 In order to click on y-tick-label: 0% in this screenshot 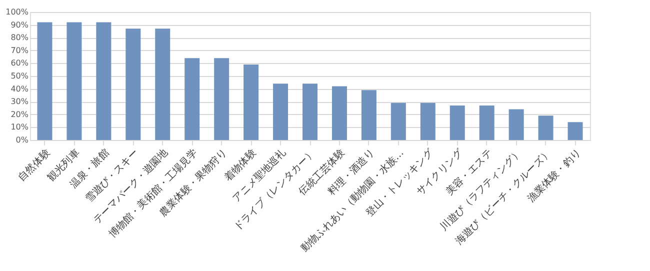, I will do `click(22, 140)`.